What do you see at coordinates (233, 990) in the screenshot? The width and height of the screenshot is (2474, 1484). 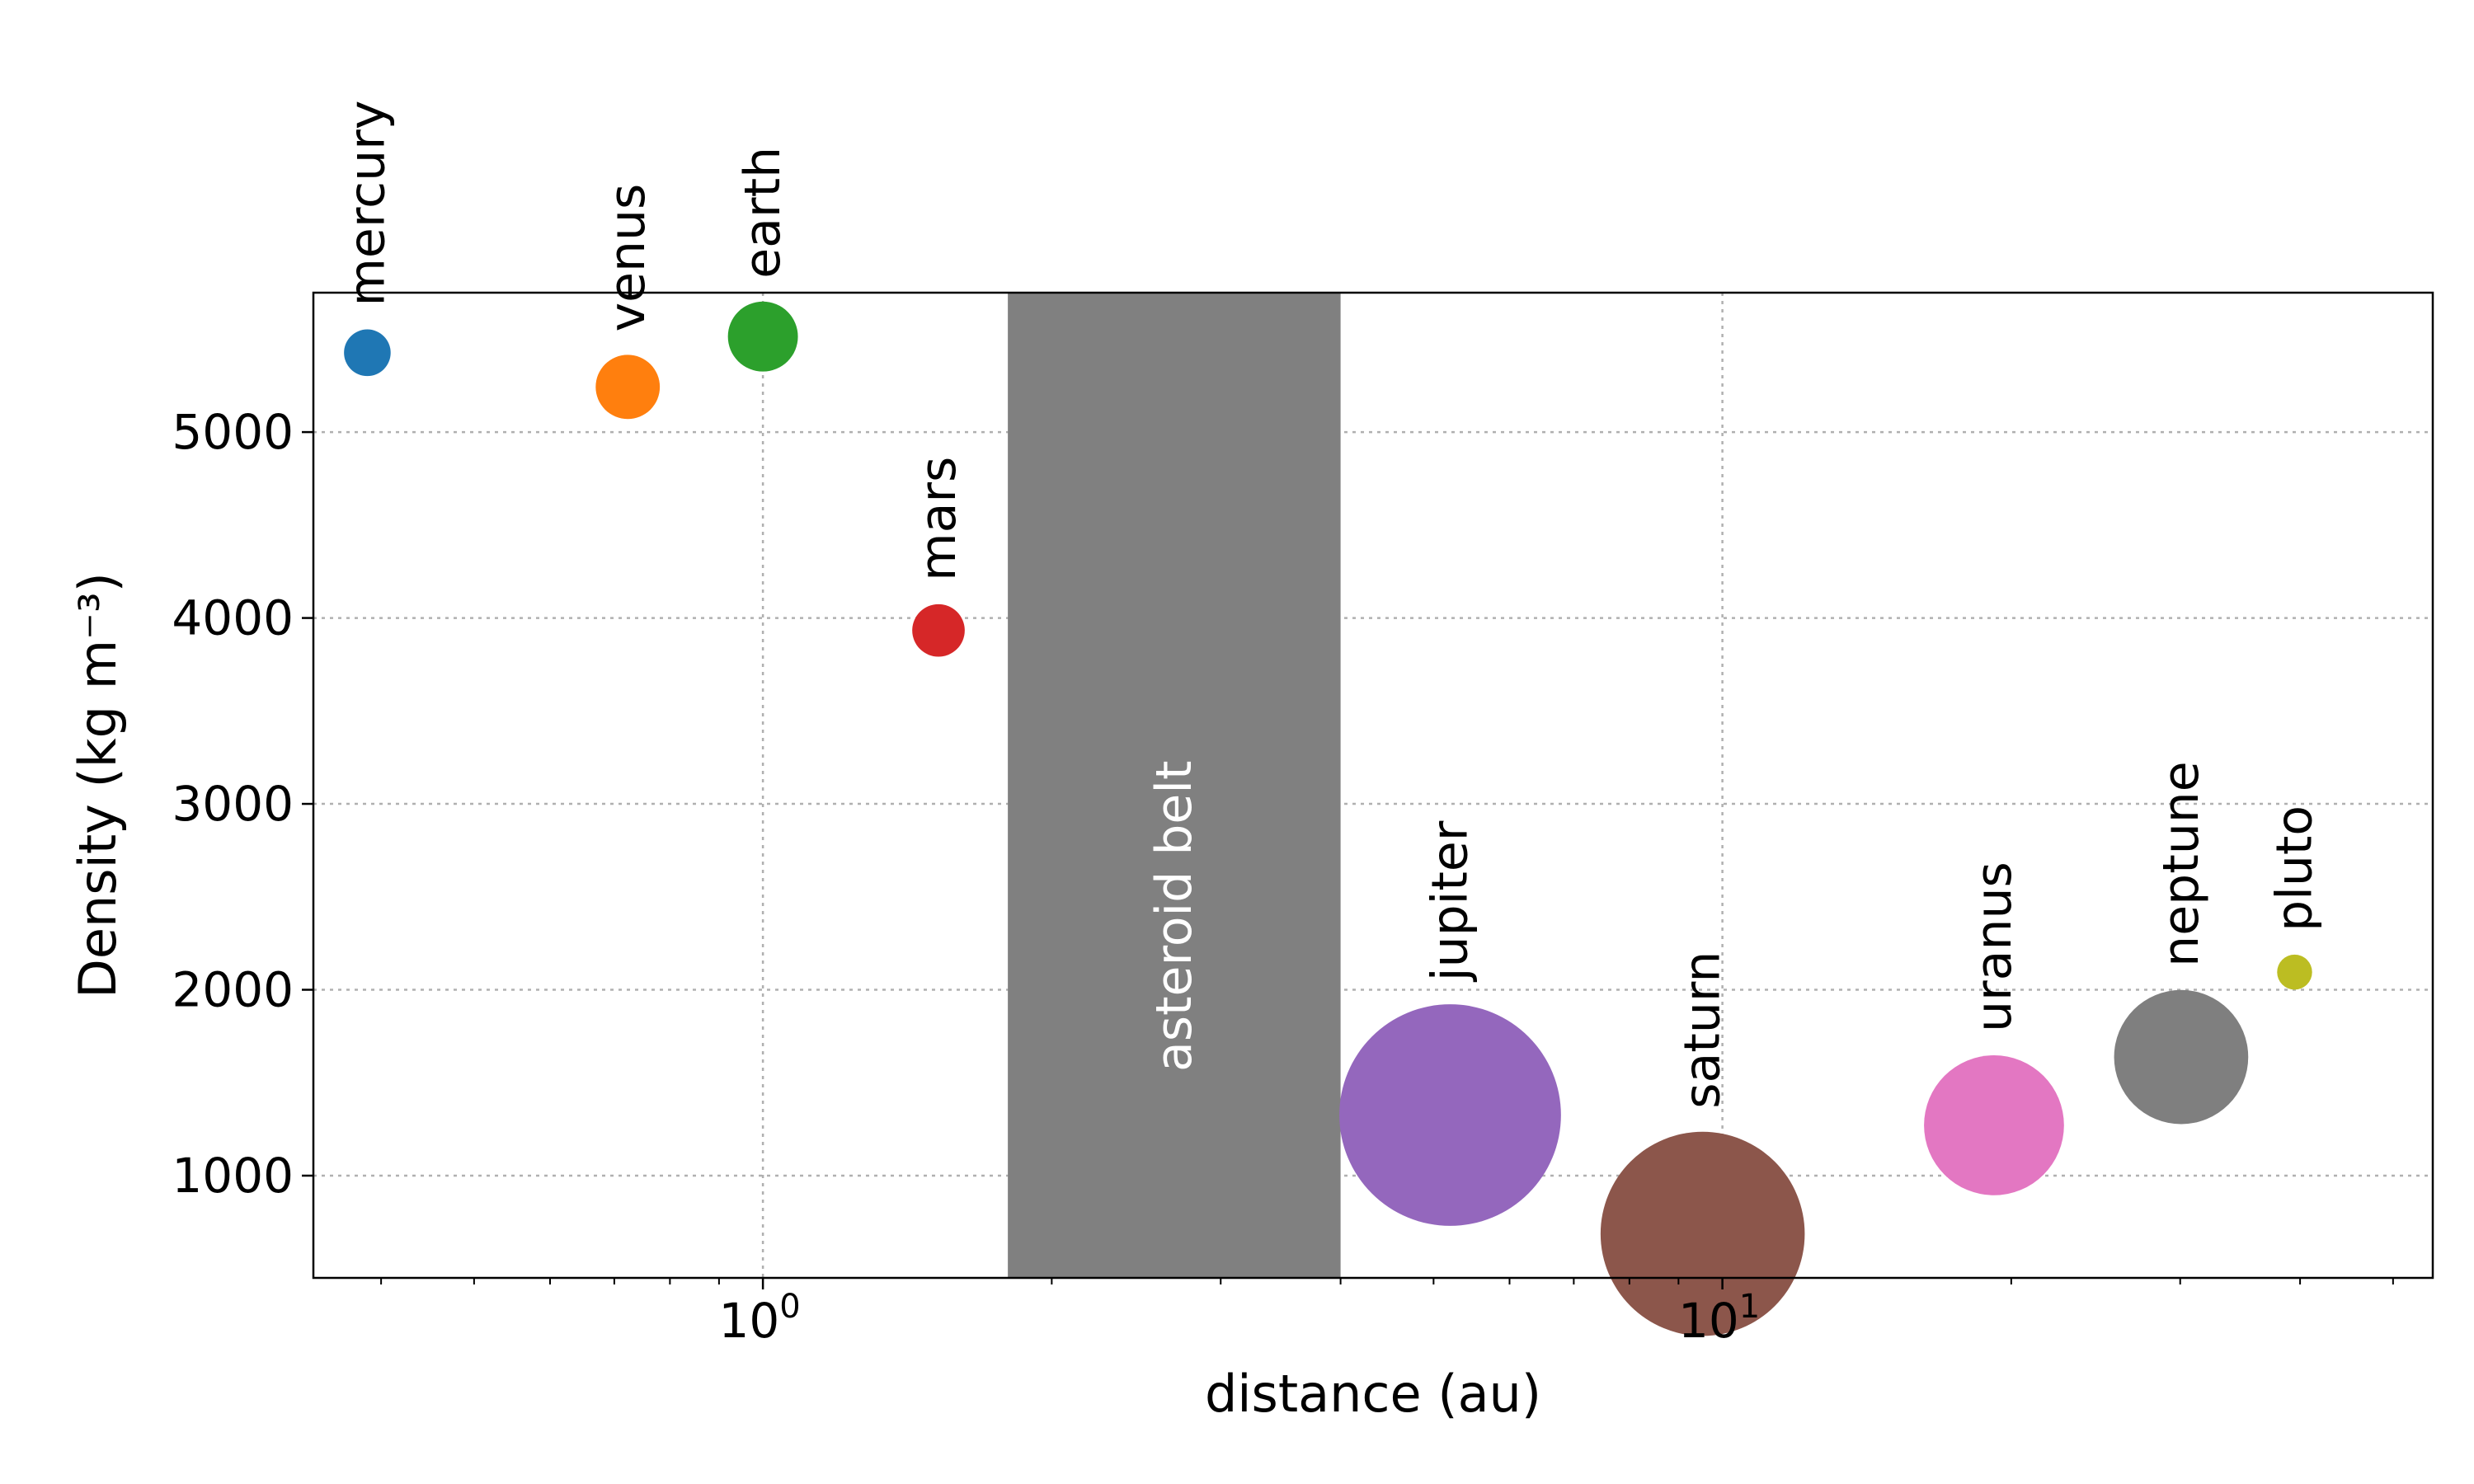 I see `y-tick-label: 2000` at bounding box center [233, 990].